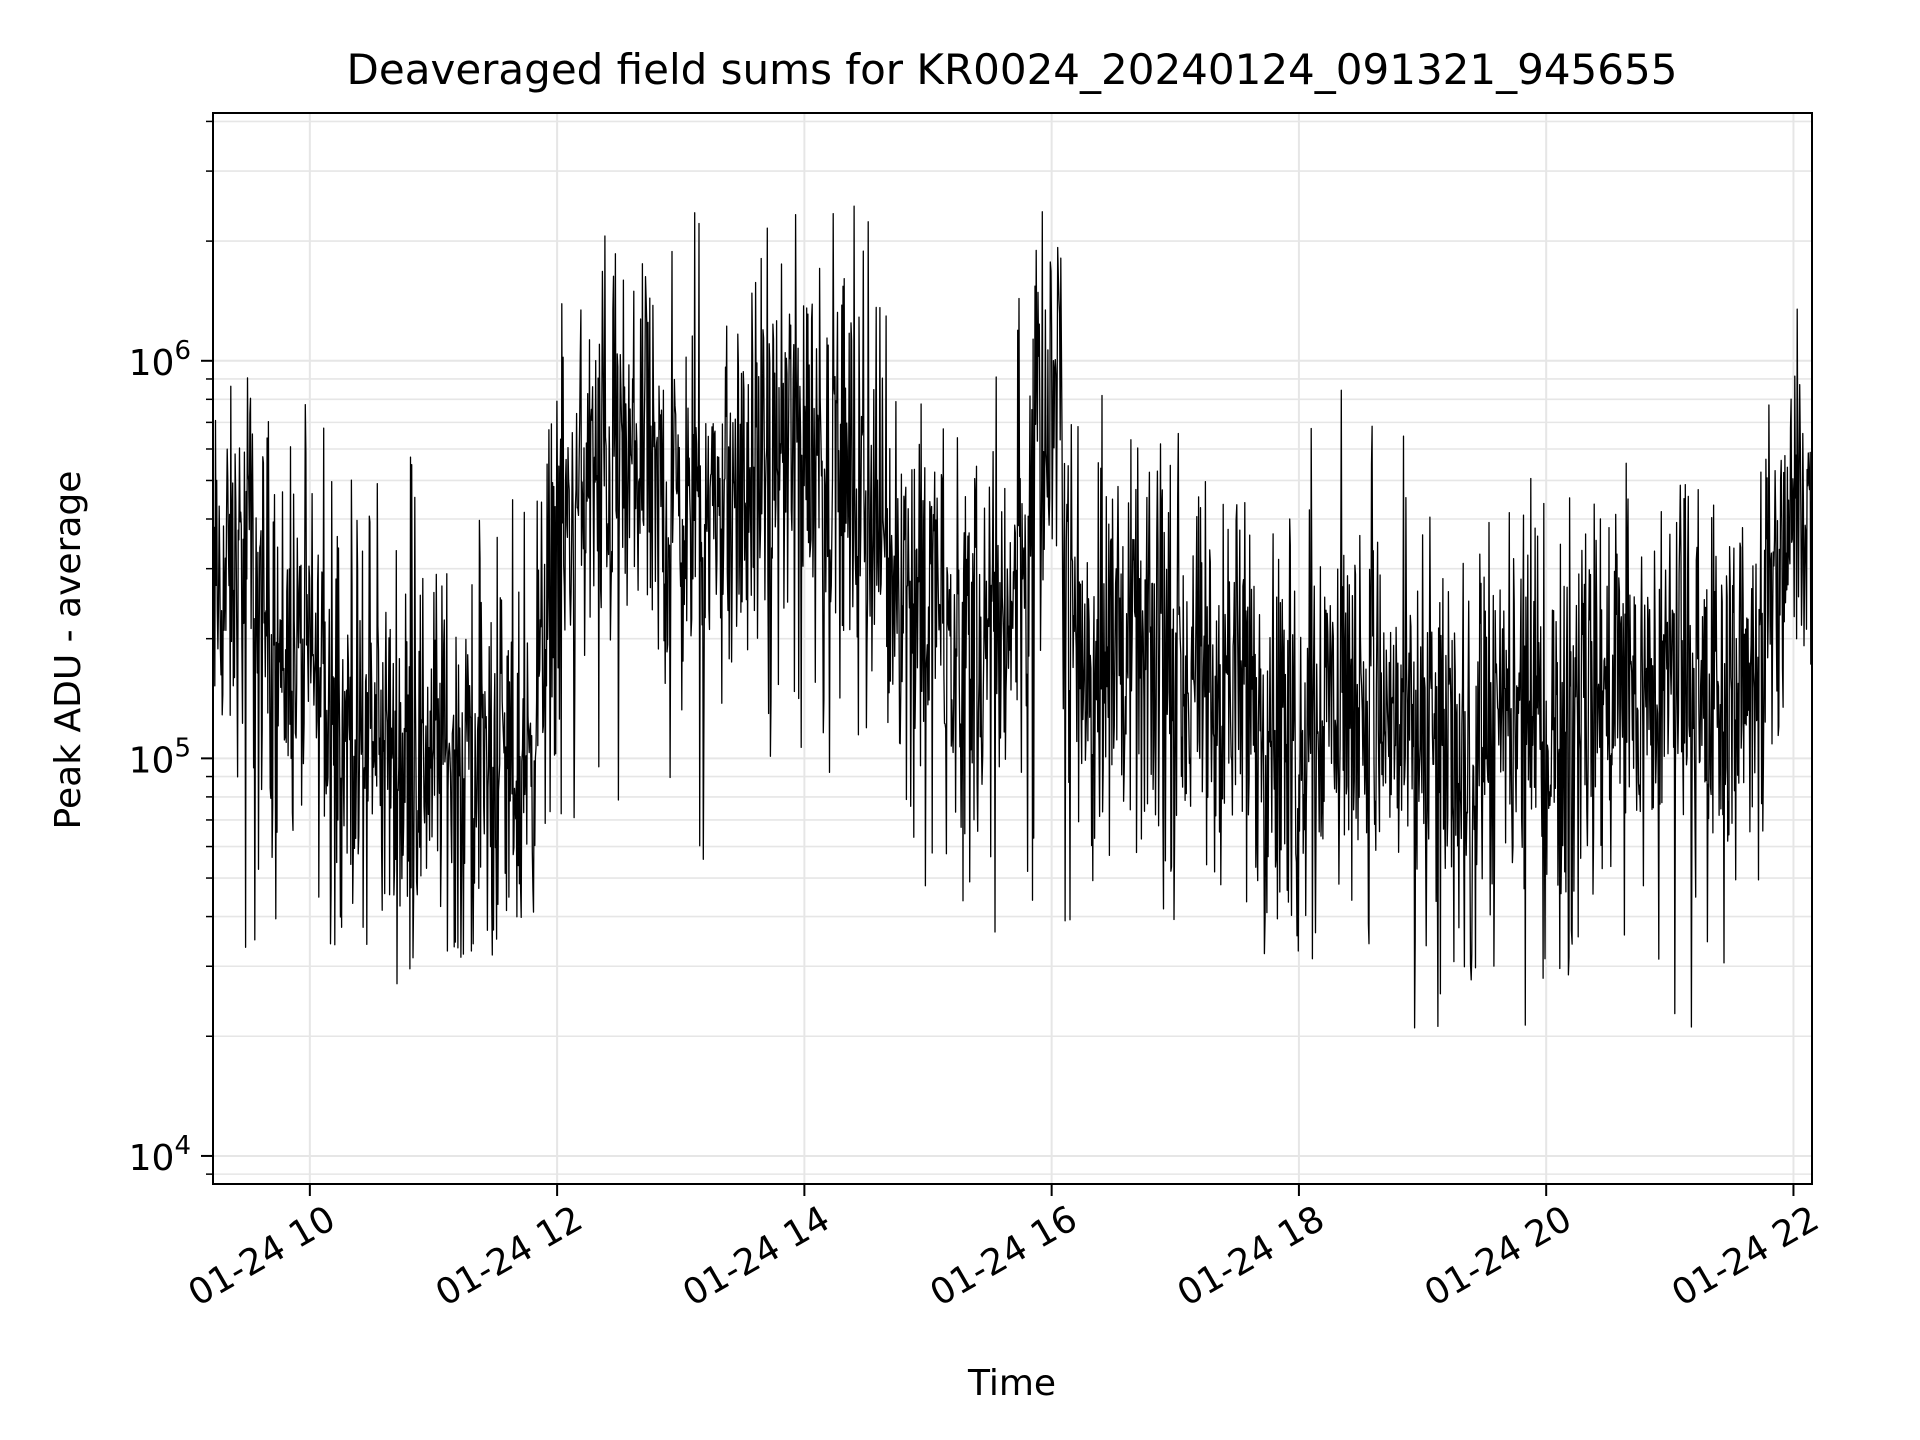 Image resolution: width=1920 pixels, height=1440 pixels. What do you see at coordinates (1011, 1383) in the screenshot?
I see `x-axis-label: Time` at bounding box center [1011, 1383].